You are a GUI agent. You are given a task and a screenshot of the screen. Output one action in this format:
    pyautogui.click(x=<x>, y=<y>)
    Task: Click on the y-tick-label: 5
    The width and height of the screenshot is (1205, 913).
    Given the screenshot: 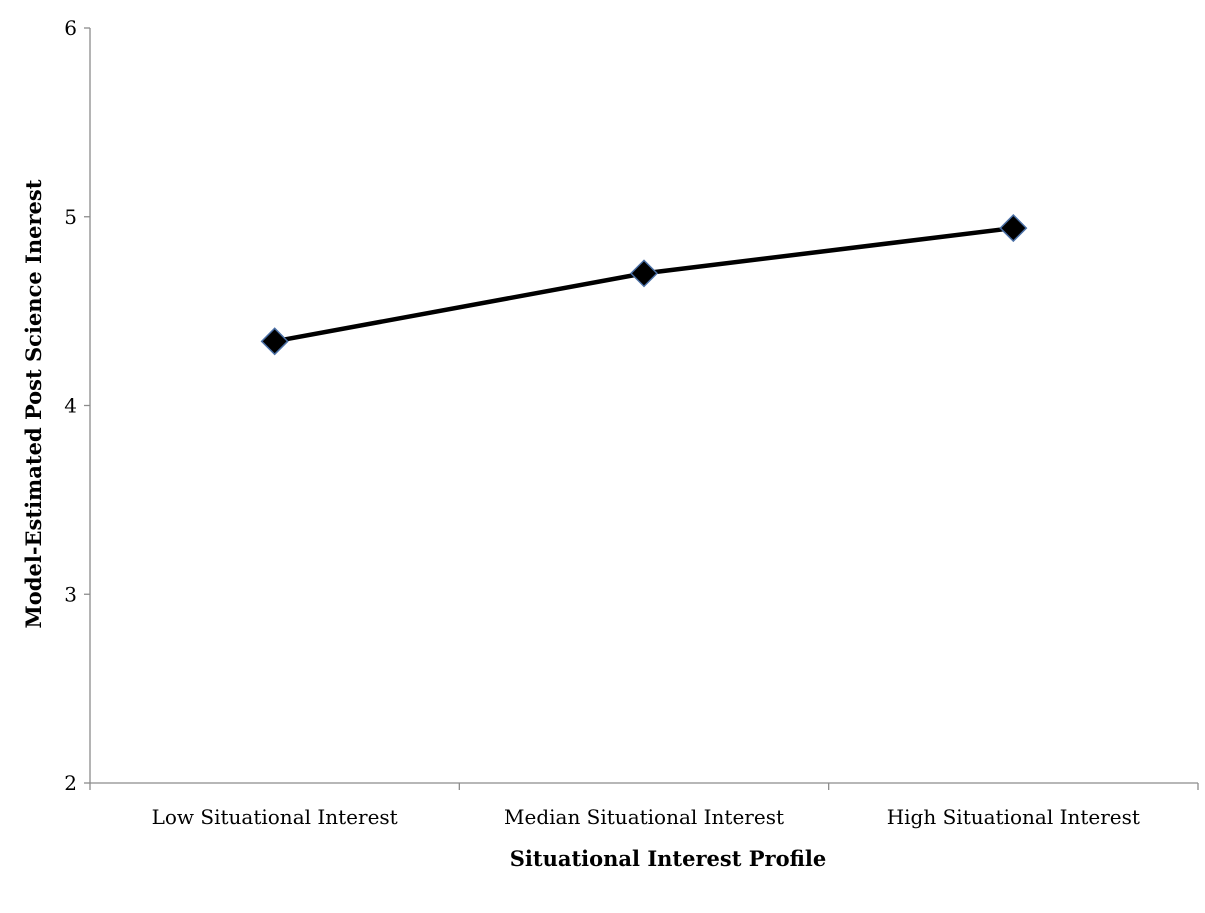 What is the action you would take?
    pyautogui.click(x=70, y=217)
    